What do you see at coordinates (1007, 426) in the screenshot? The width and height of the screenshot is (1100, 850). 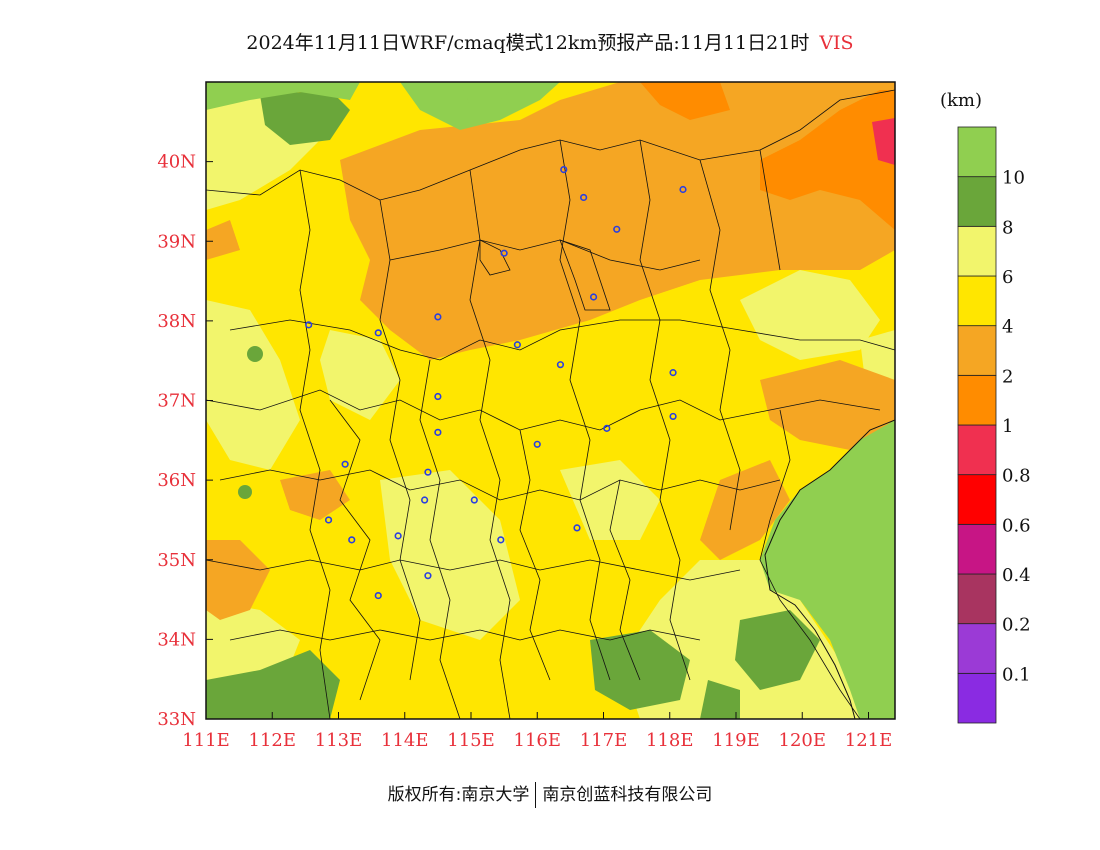 I see `colorbar-label: 1` at bounding box center [1007, 426].